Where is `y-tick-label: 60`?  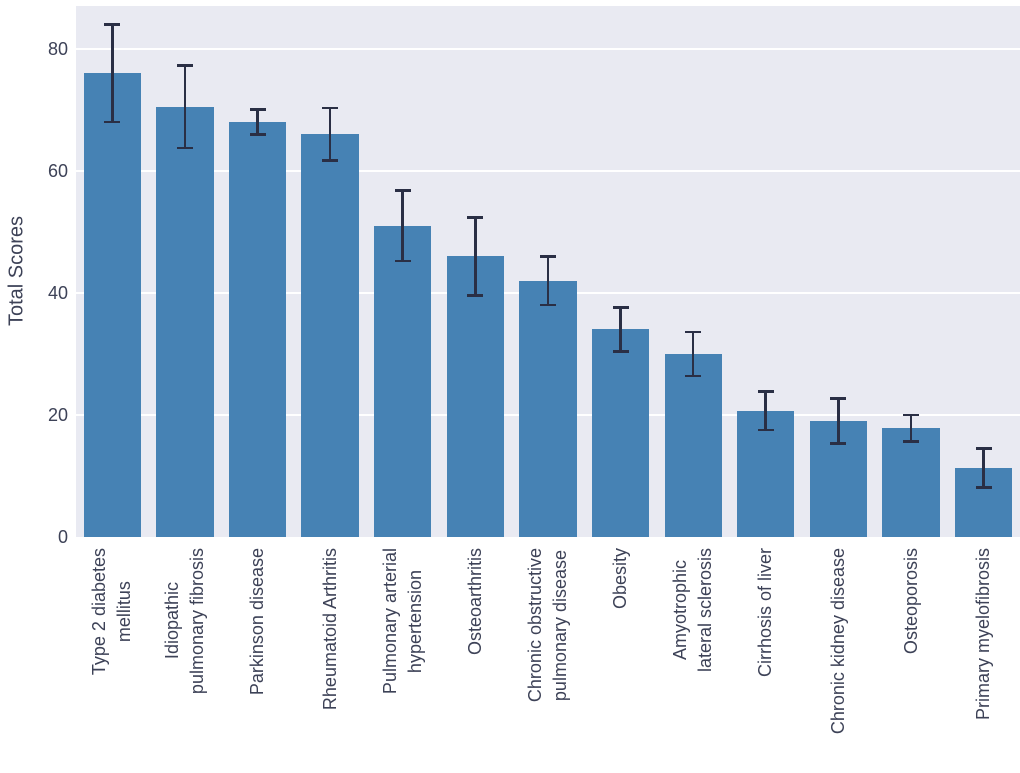 y-tick-label: 60 is located at coordinates (57, 170).